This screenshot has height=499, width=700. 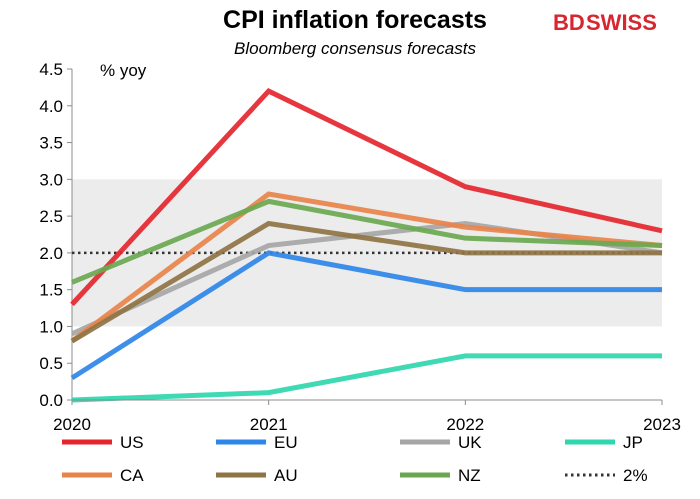 What do you see at coordinates (51, 179) in the screenshot?
I see `y-tick-label: 3.0` at bounding box center [51, 179].